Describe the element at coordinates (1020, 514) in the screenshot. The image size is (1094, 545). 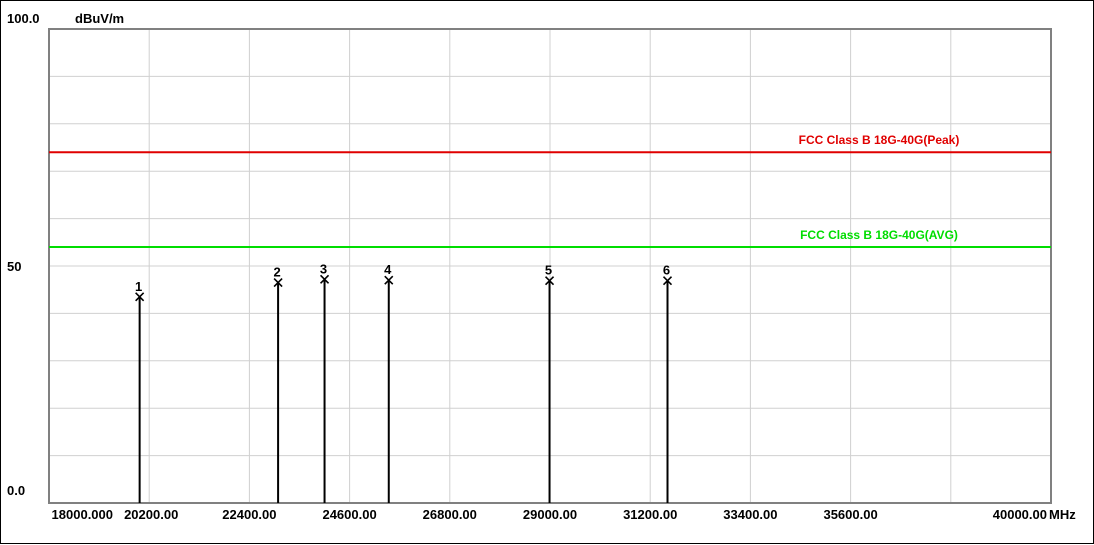
I see `x-tick-label: 40000.00` at that location.